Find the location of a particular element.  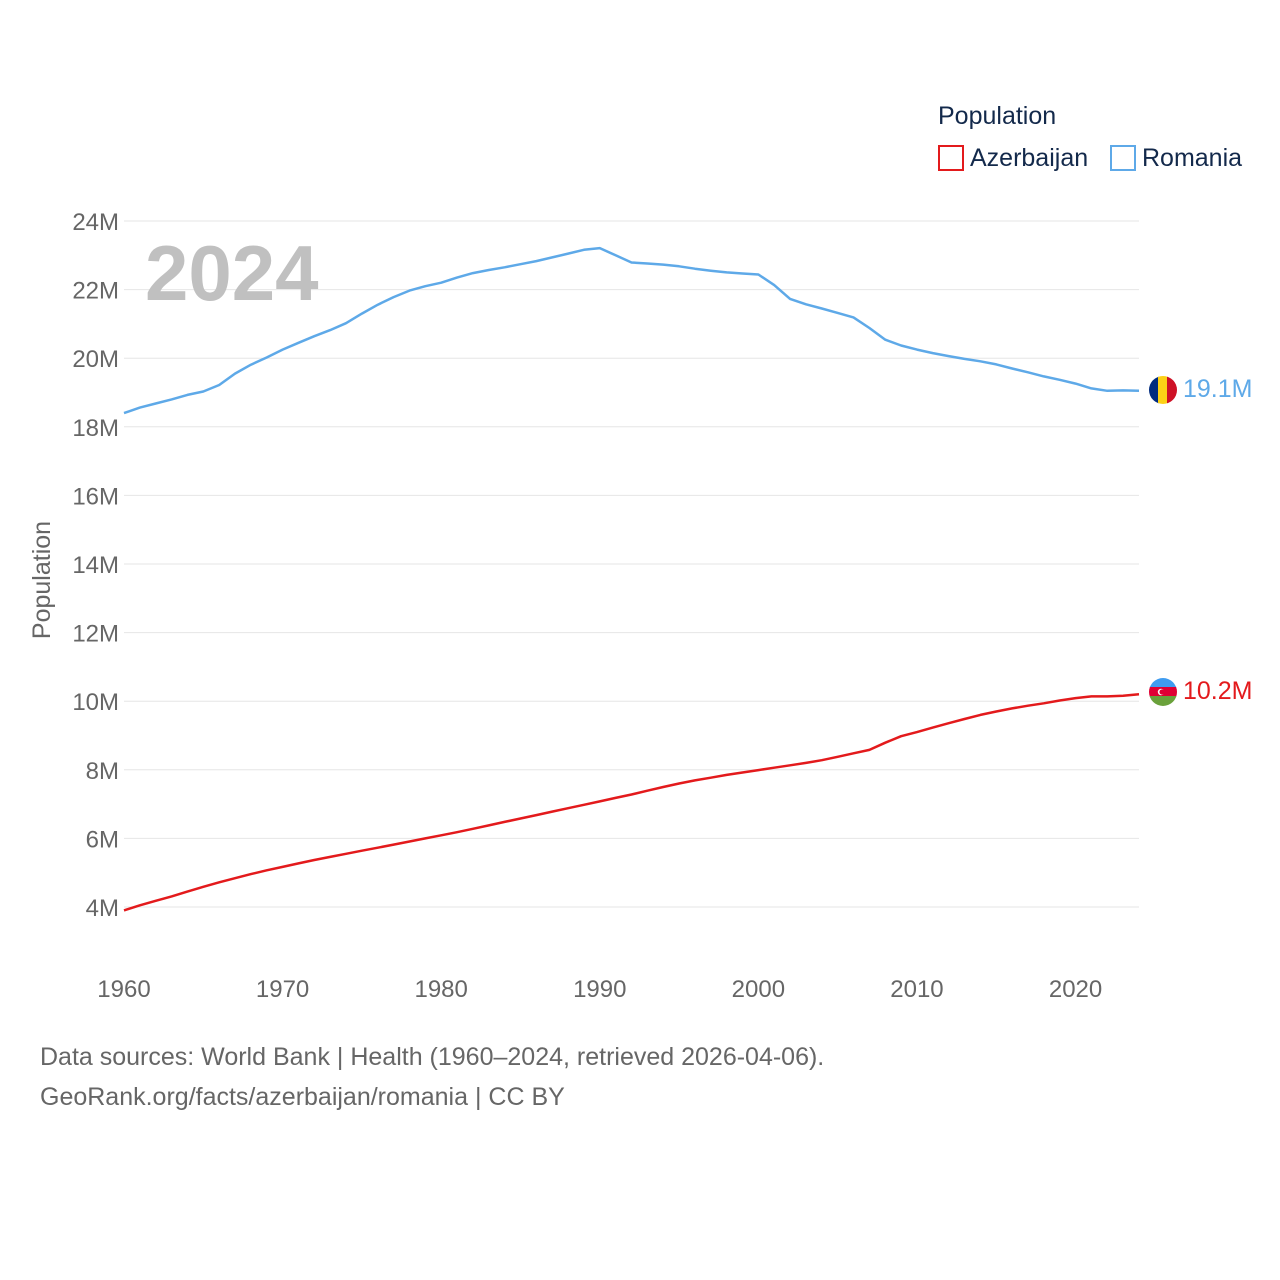

y-tick-label: 6M is located at coordinates (102, 839).